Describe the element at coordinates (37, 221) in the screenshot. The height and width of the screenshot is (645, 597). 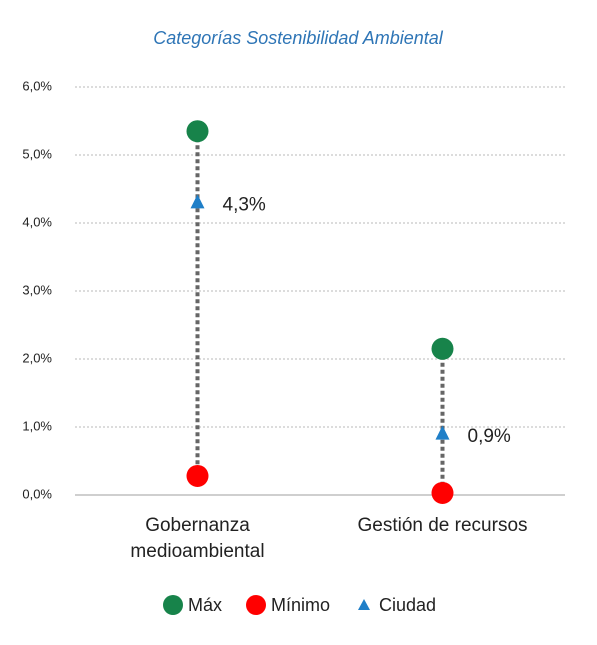
I see `y-tick-label: 4,0%` at that location.